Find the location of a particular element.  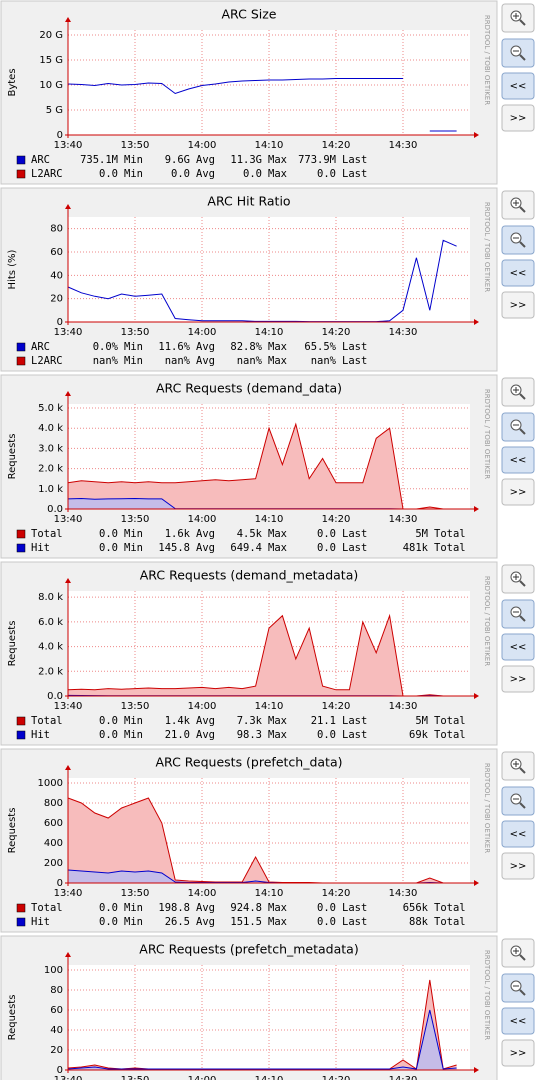

legend-value: 924.8 is located at coordinates (246, 908).